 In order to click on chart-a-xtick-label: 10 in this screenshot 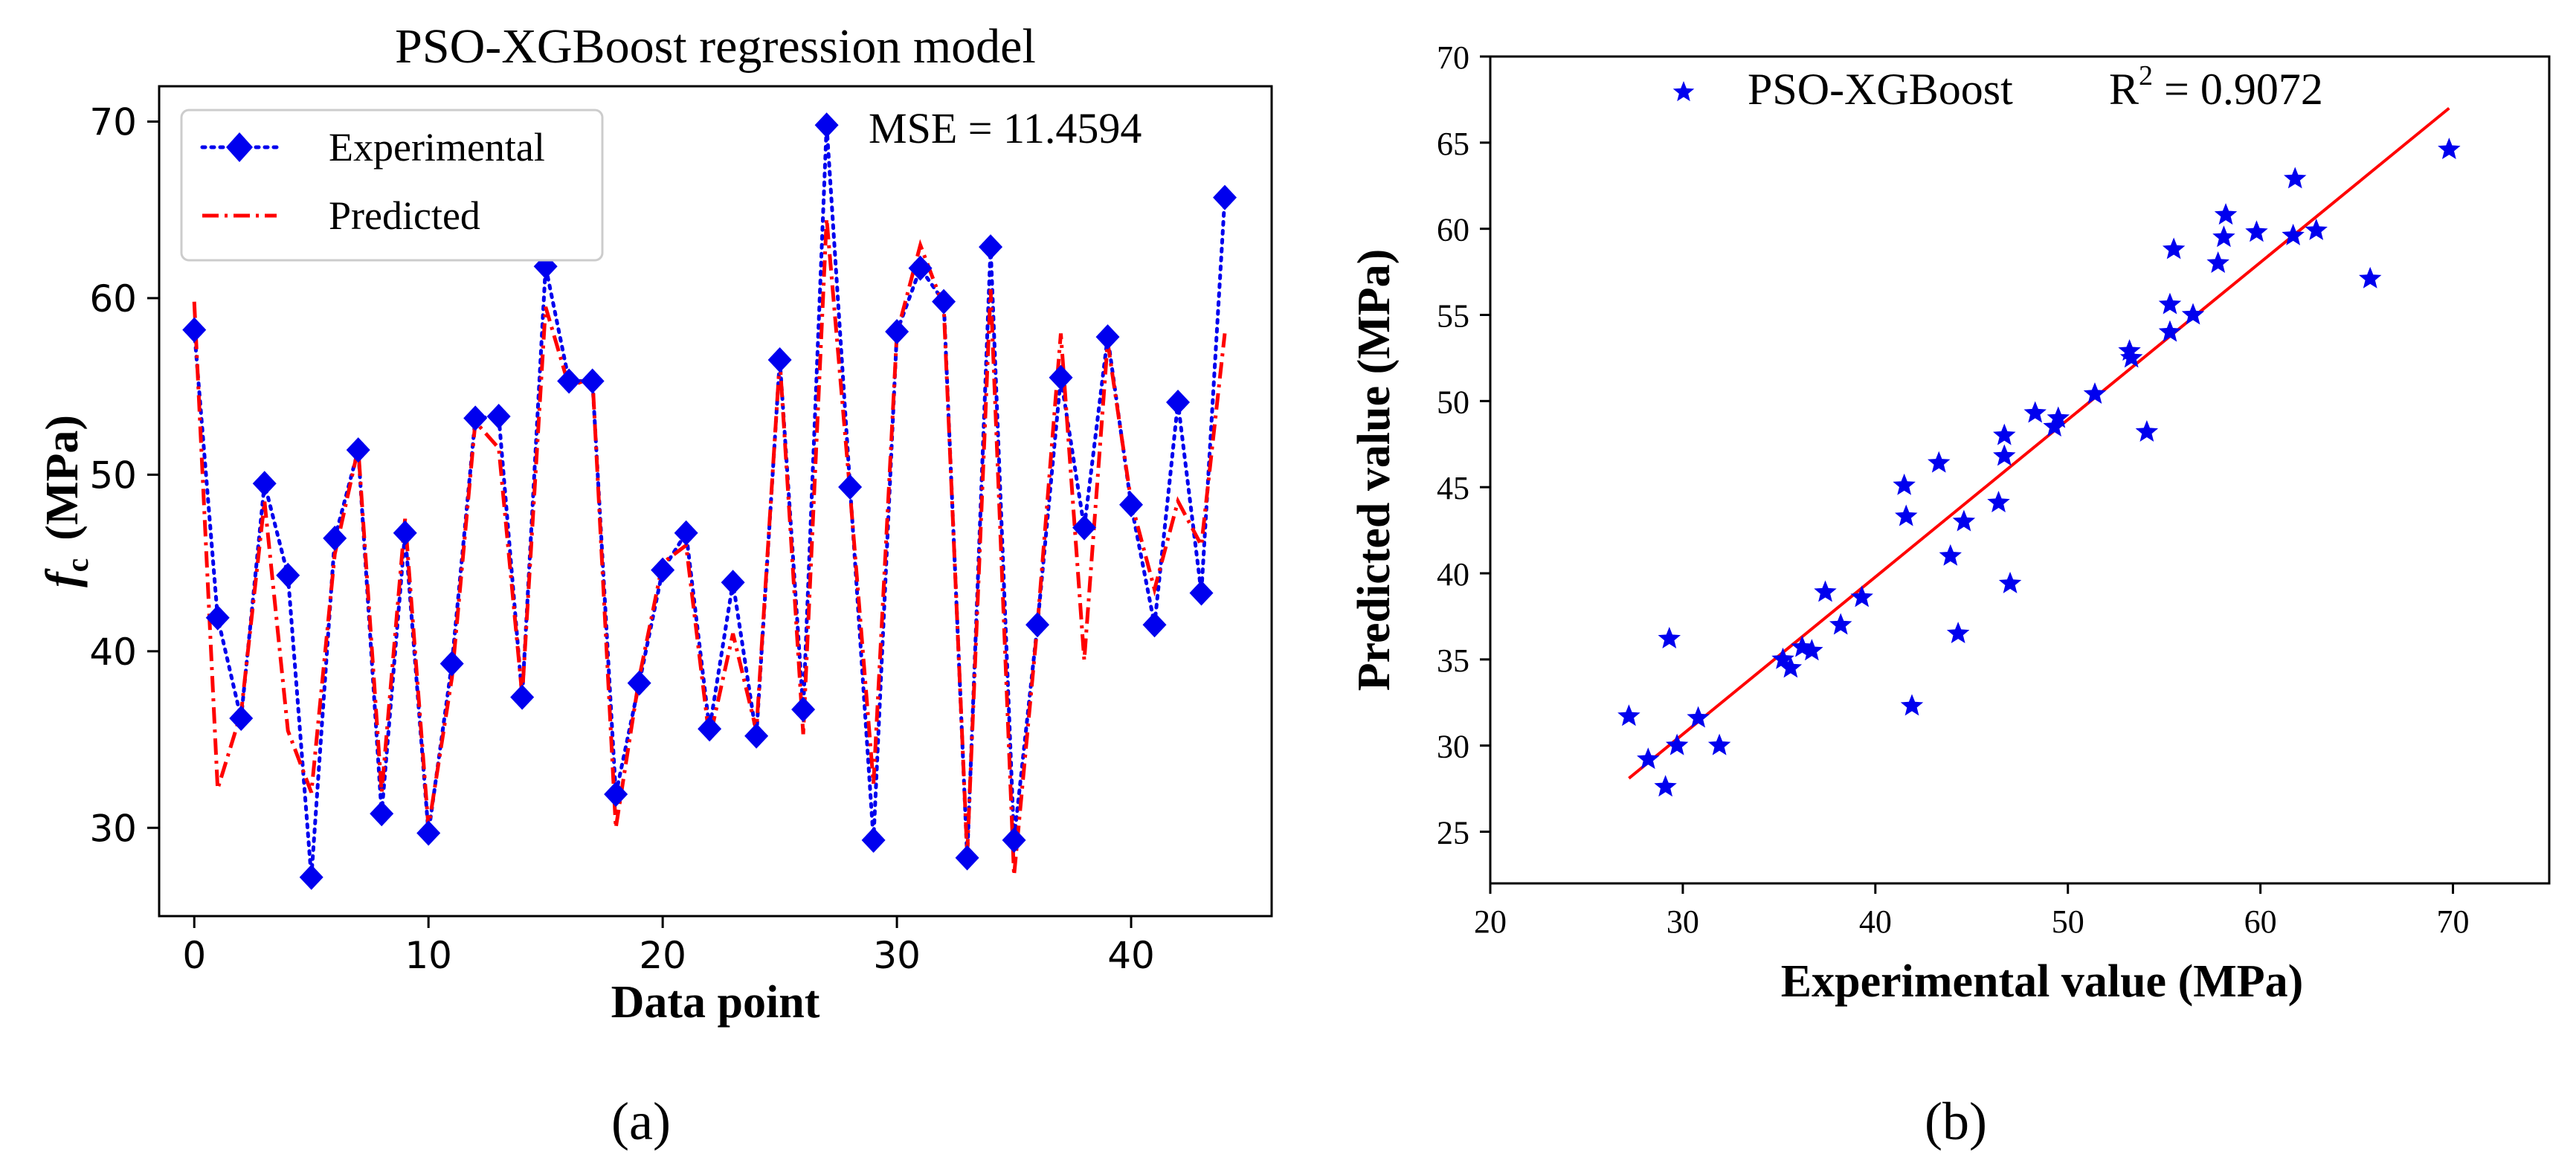, I will do `click(428, 956)`.